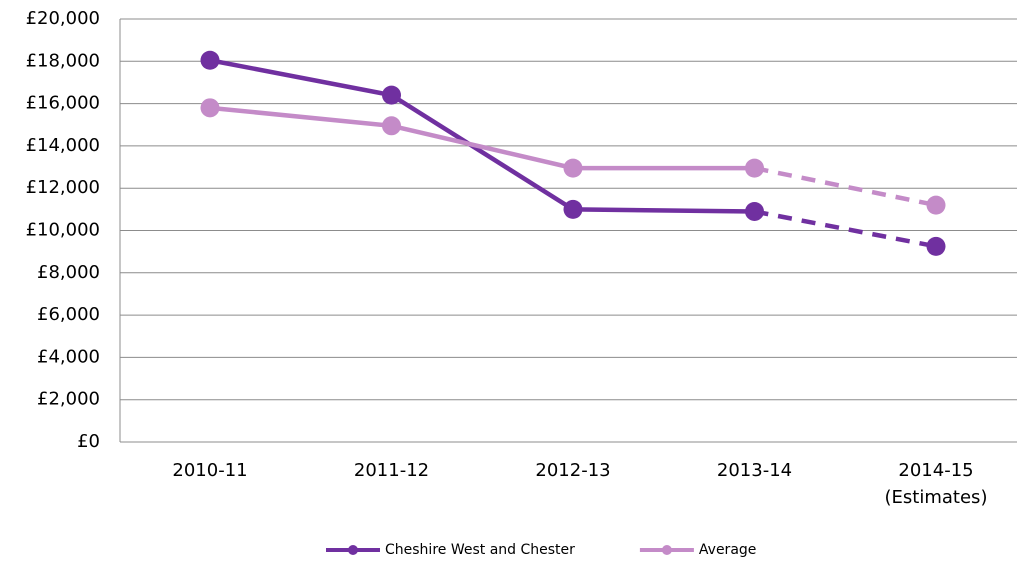 Image resolution: width=1017 pixels, height=561 pixels. I want to click on y-tick-label: £4,000, so click(68, 356).